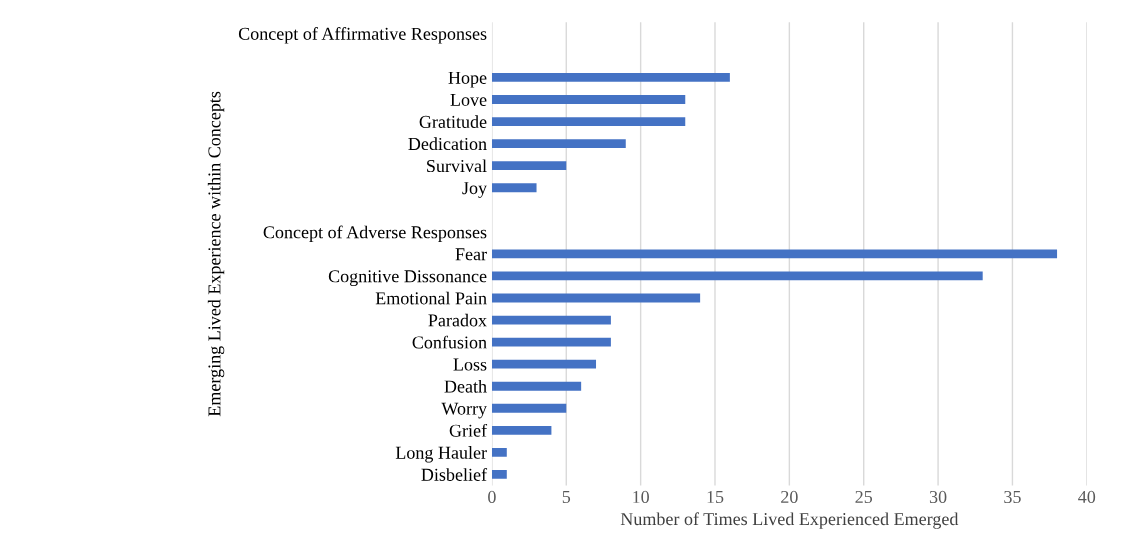 The width and height of the screenshot is (1144, 558). Describe the element at coordinates (468, 99) in the screenshot. I see `y-tick-label: Love` at that location.